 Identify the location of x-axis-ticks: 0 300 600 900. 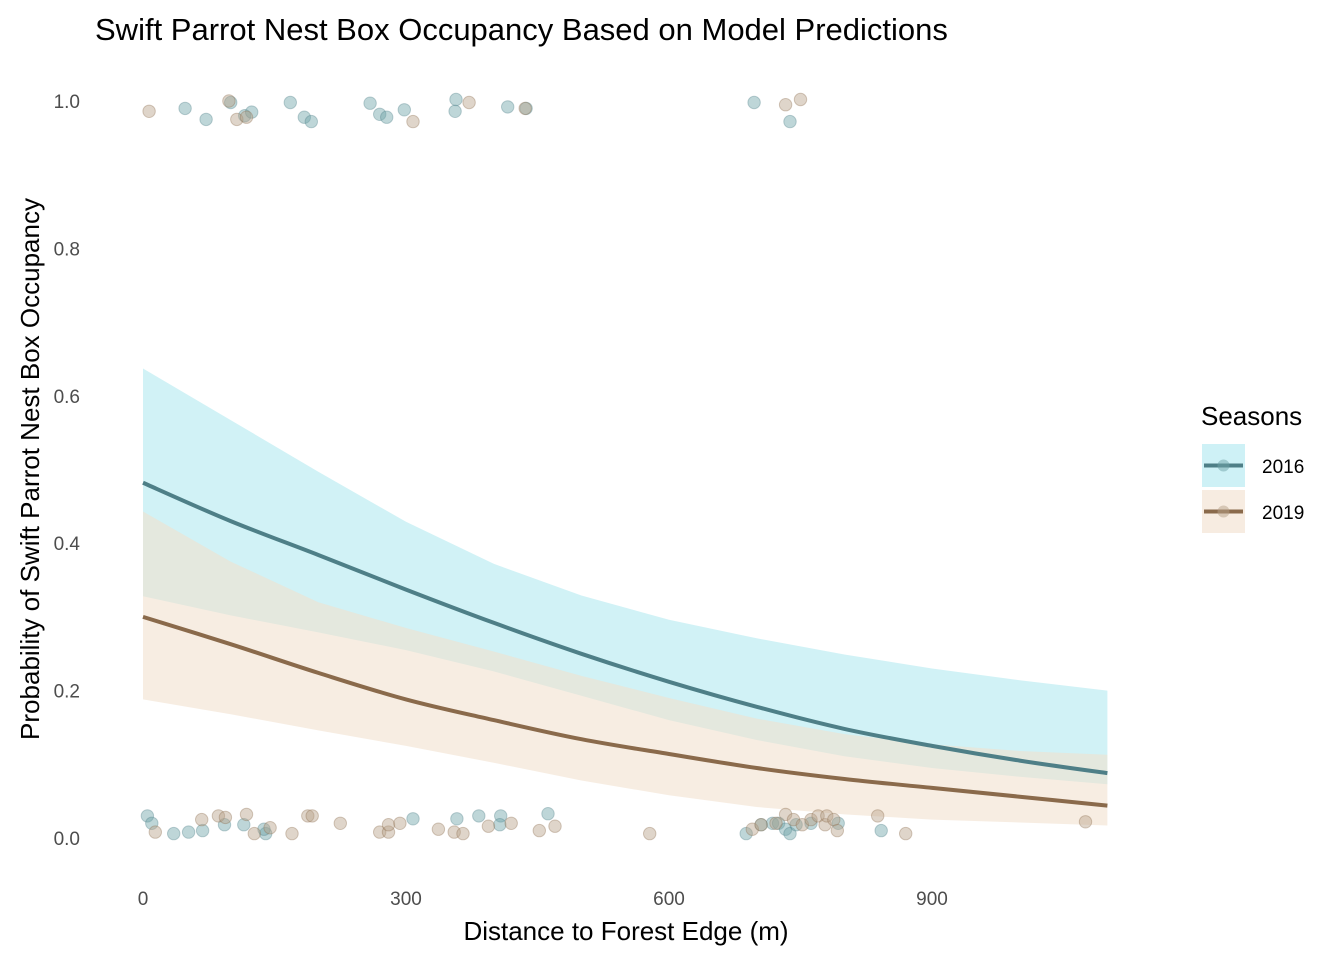
(543, 899).